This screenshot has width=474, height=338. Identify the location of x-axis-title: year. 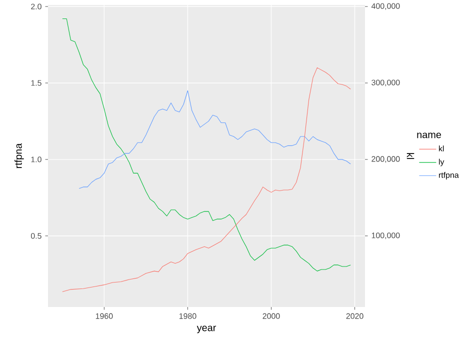
(206, 330).